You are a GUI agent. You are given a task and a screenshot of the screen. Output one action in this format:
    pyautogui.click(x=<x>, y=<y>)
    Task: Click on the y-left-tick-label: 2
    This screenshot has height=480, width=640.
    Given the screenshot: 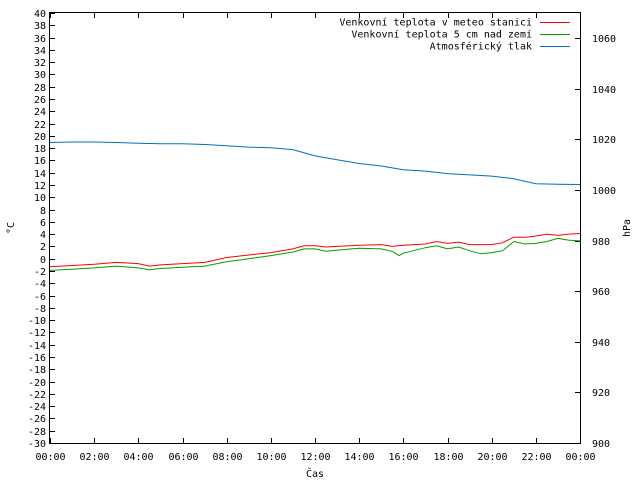 What is the action you would take?
    pyautogui.click(x=43, y=247)
    